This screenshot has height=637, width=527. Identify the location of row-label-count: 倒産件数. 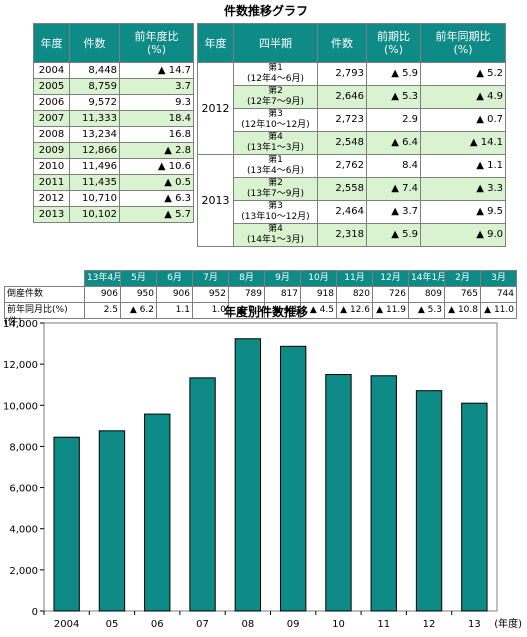
(44, 294).